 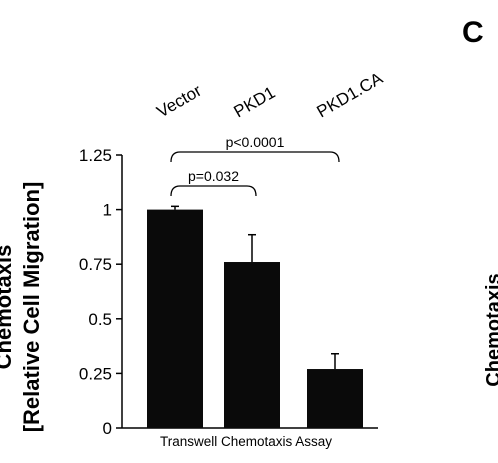 I want to click on bar-pkd1, so click(x=252, y=345).